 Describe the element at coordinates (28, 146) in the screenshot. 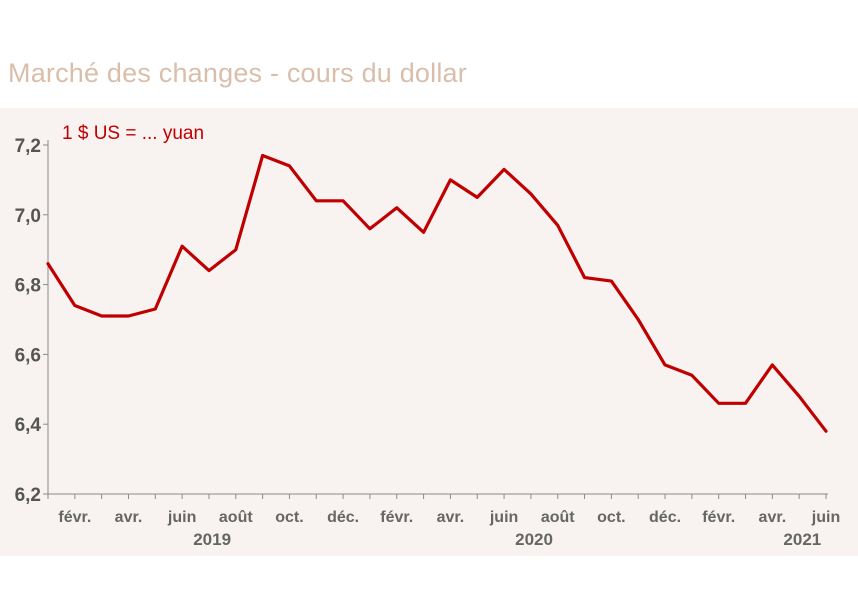

I see `y-tick-label: 7,2` at that location.